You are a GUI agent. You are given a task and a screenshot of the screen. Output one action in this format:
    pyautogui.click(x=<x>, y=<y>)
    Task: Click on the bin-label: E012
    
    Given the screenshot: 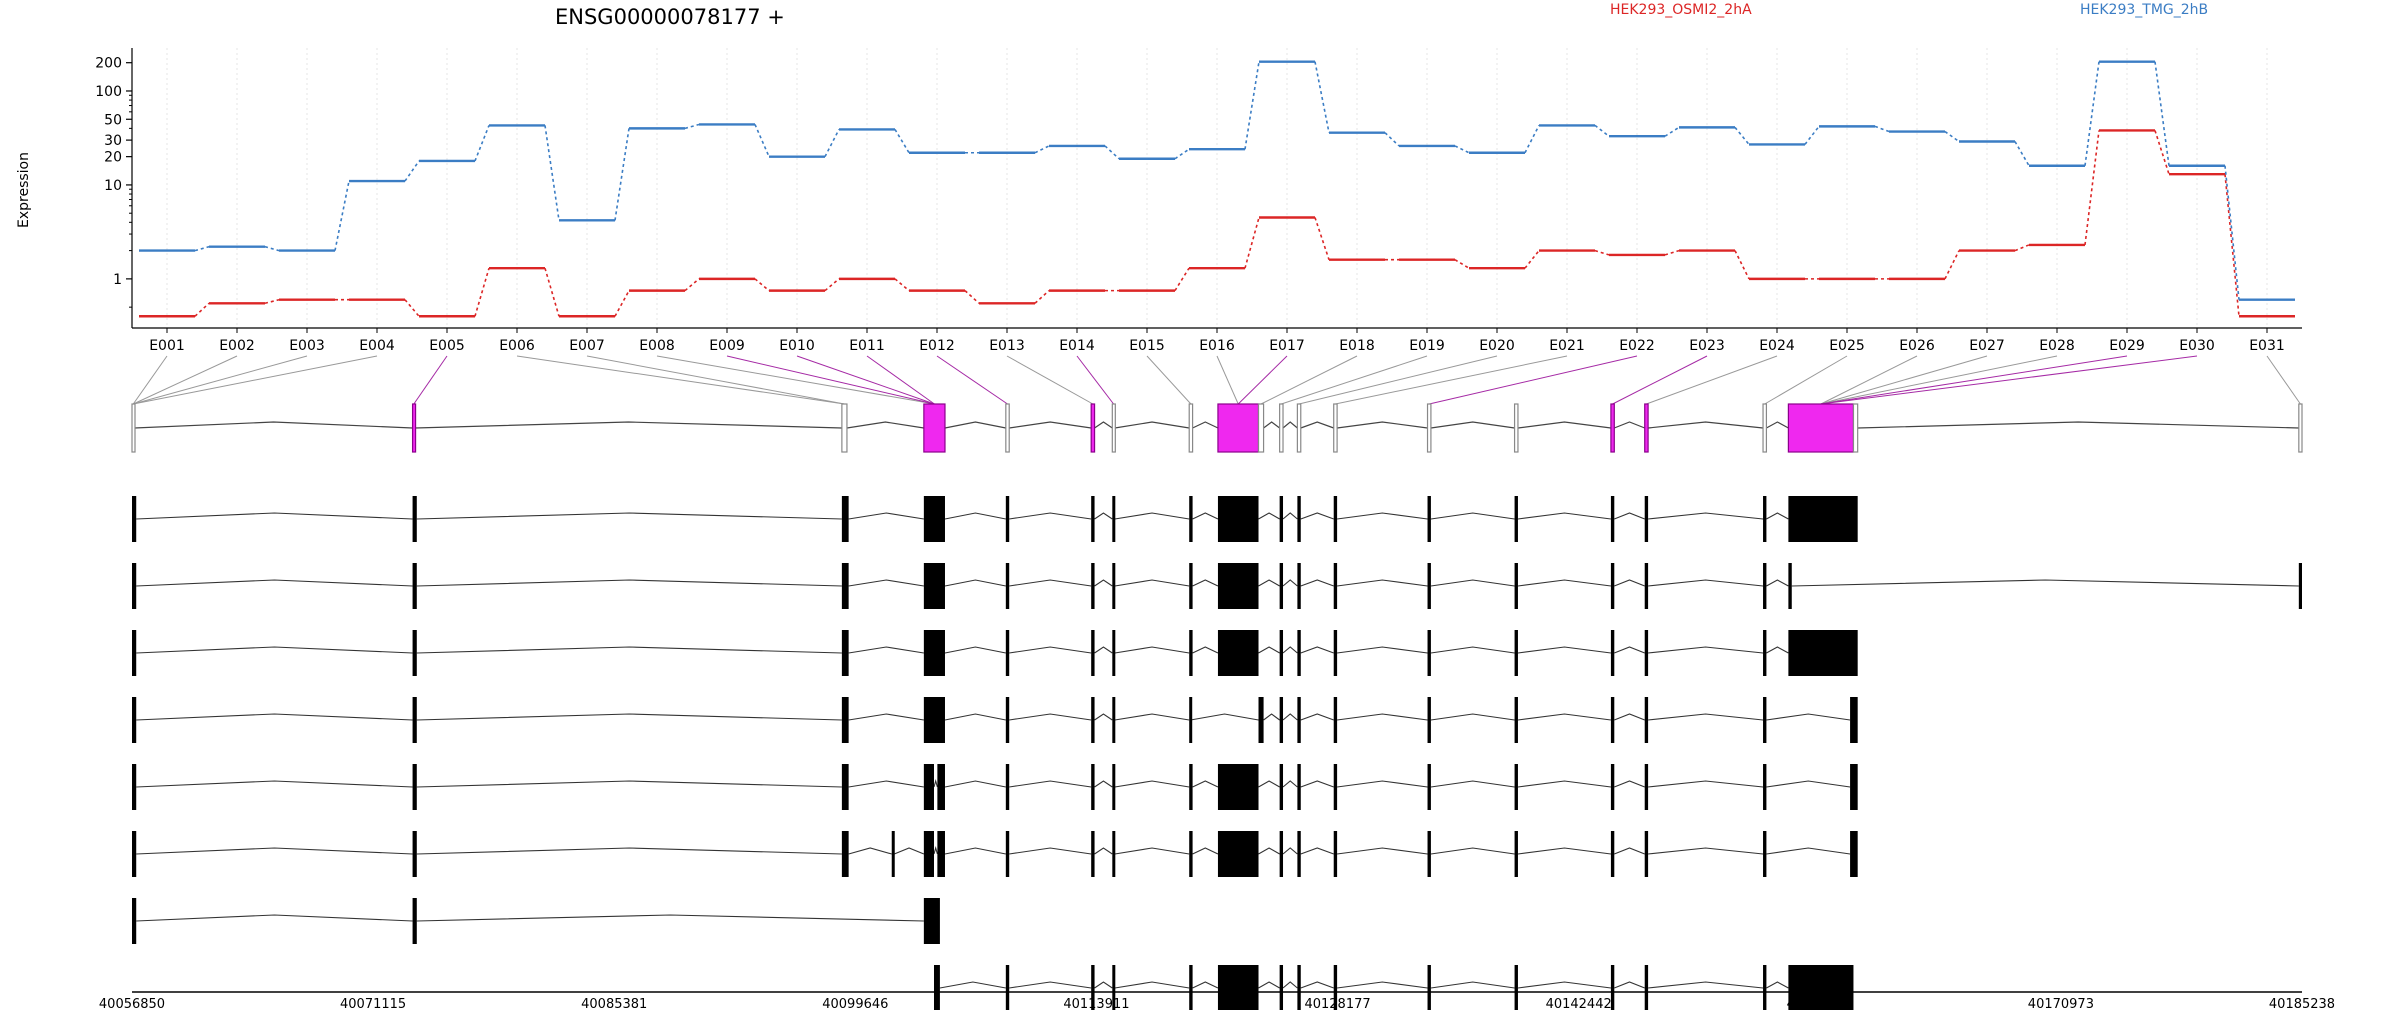 What is the action you would take?
    pyautogui.click(x=937, y=346)
    